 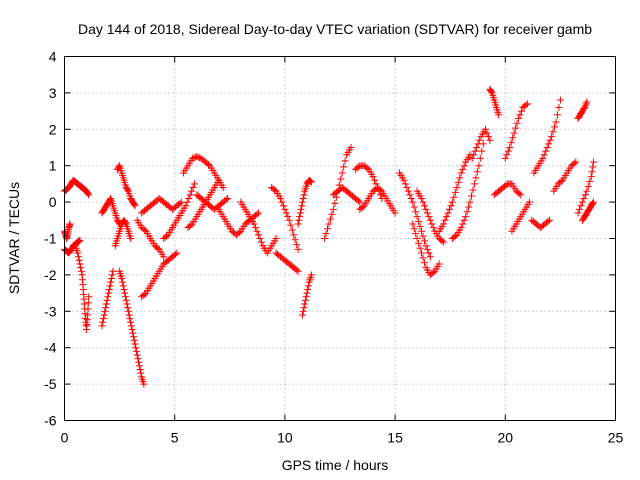 What do you see at coordinates (582, 110) in the screenshot?
I see `series-arc40` at bounding box center [582, 110].